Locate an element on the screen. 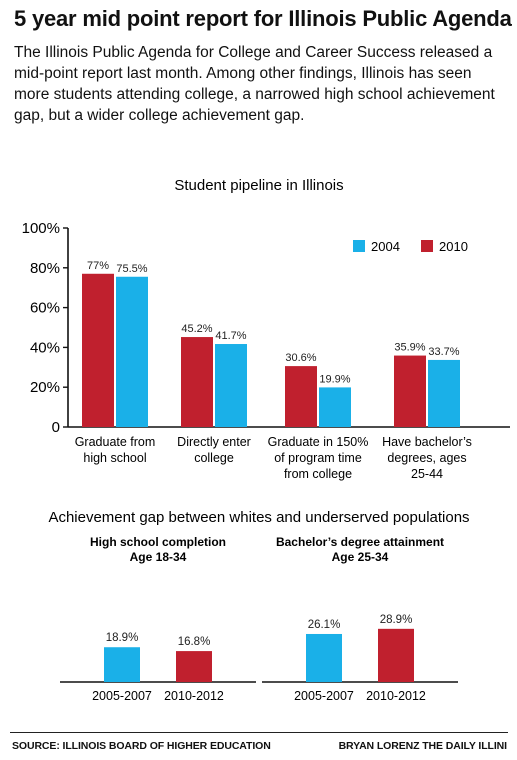 The image size is (517, 760). ba-chart-subtitle-line1: Bachelor’s degree attainment is located at coordinates (360, 542).